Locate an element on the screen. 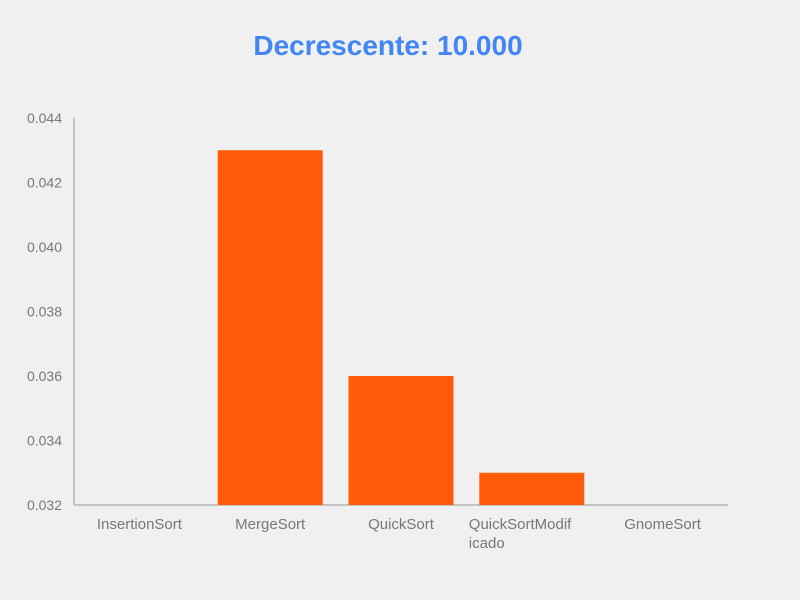  y-tick-label: 0.032 is located at coordinates (44, 505).